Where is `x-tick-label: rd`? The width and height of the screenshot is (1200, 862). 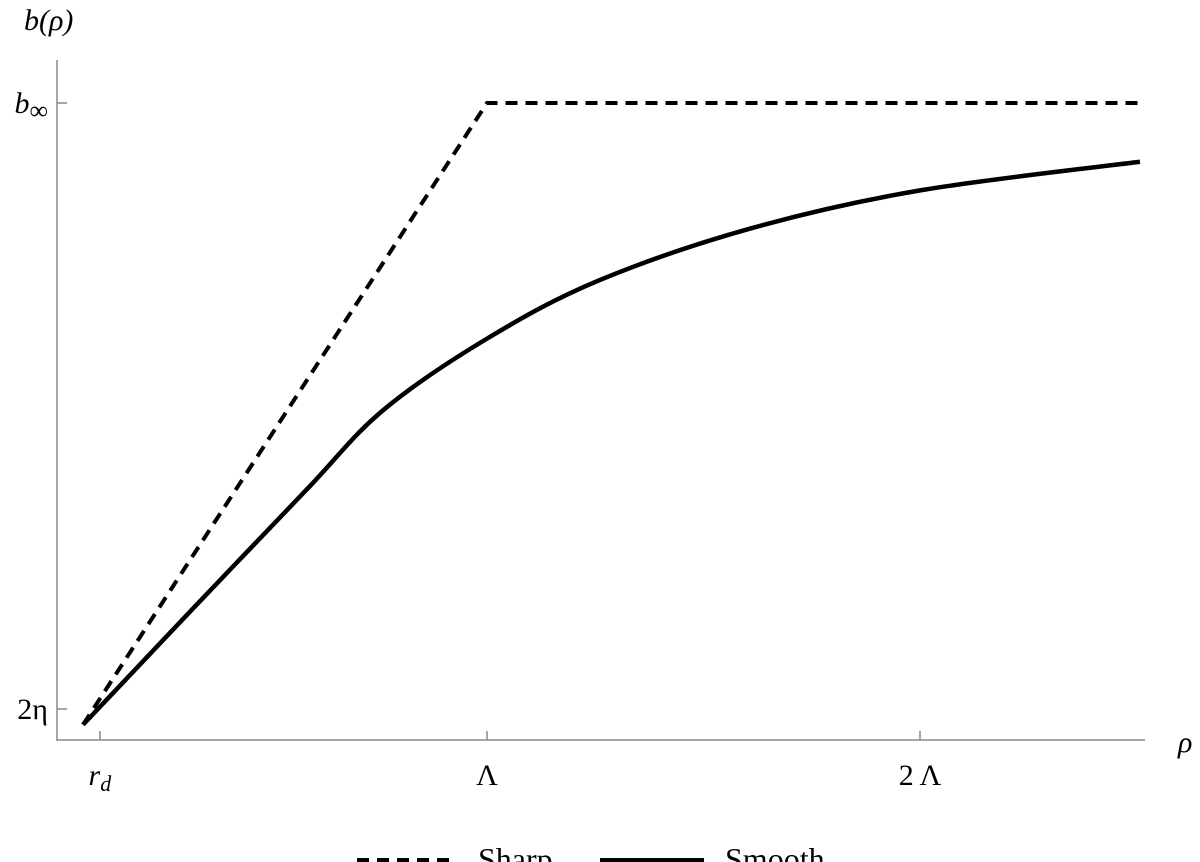 x-tick-label: rd is located at coordinates (101, 777).